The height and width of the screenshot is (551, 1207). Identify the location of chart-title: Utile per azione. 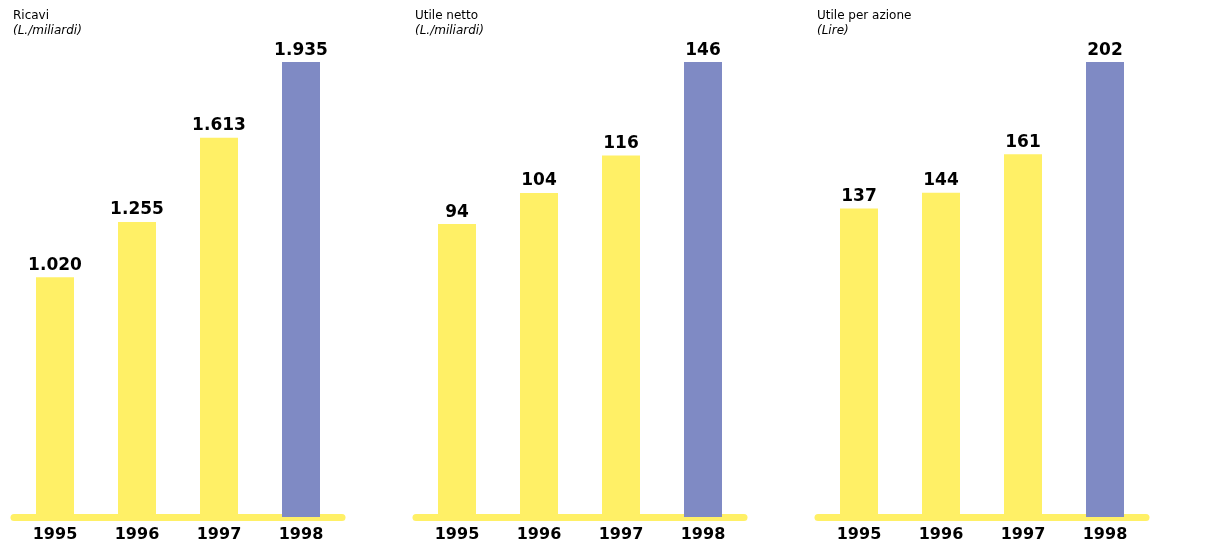
(864, 15).